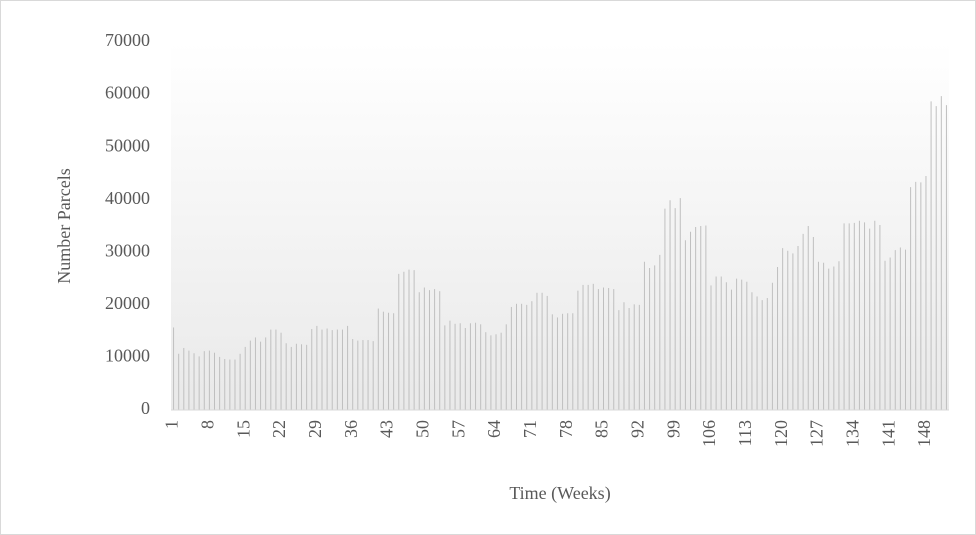  What do you see at coordinates (387, 429) in the screenshot?
I see `x-tick-label: 43` at bounding box center [387, 429].